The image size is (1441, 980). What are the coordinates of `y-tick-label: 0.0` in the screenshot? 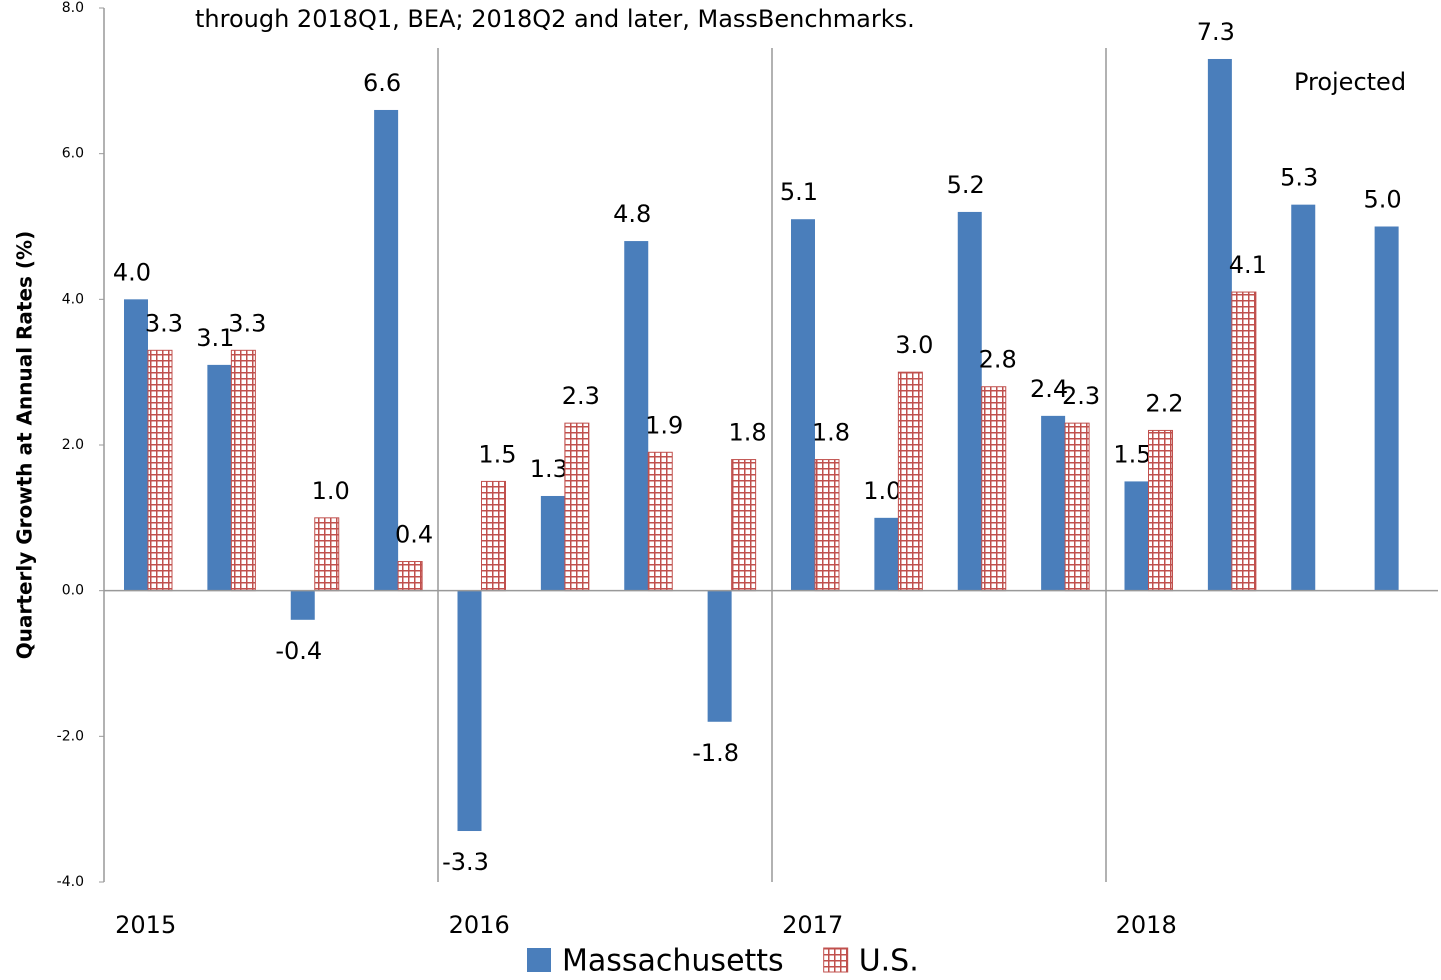 It's located at (73, 591).